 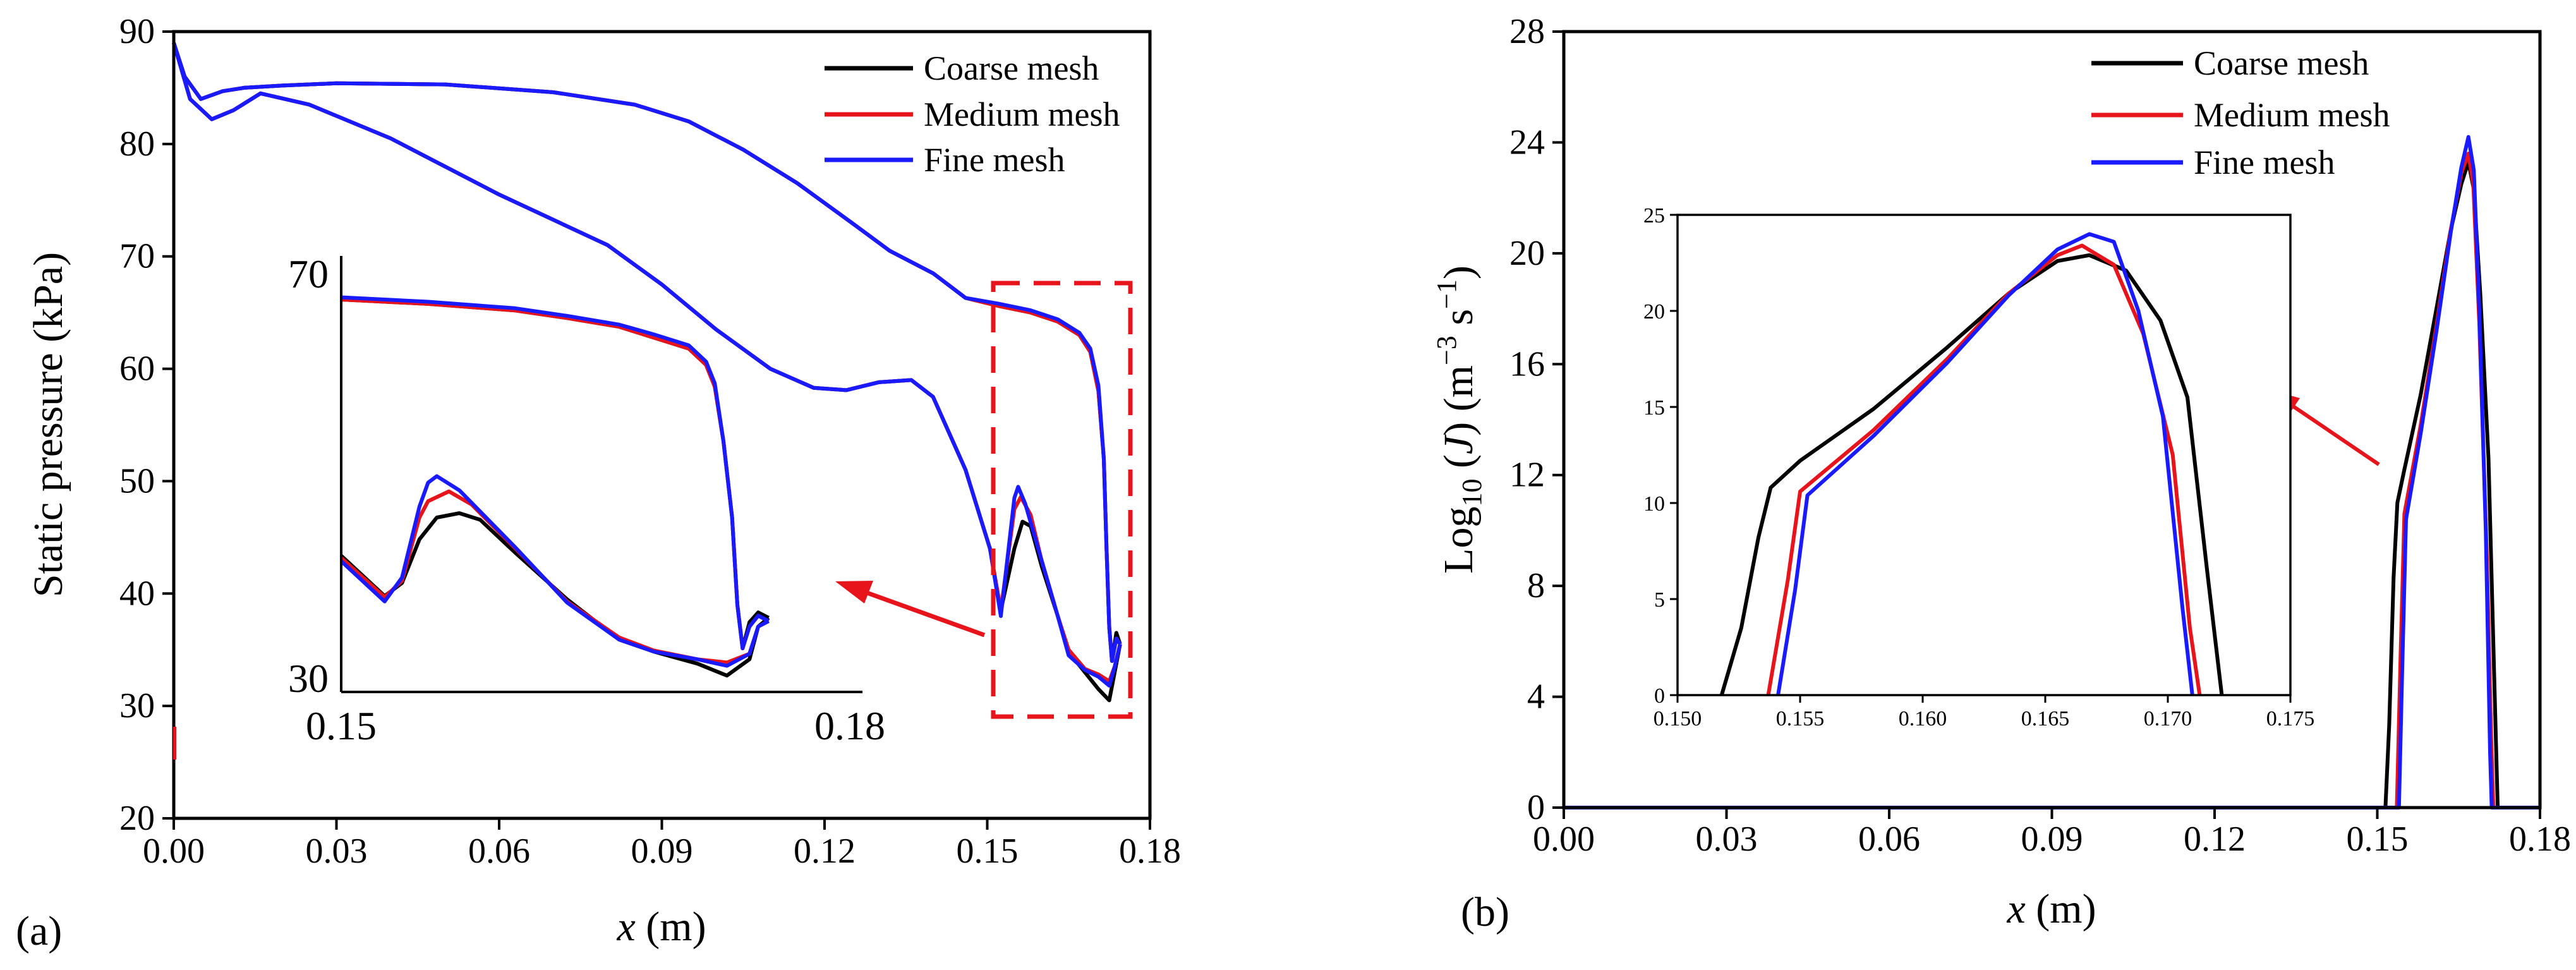 I want to click on legend-label-coarse: Coarse mesh, so click(x=1011, y=68).